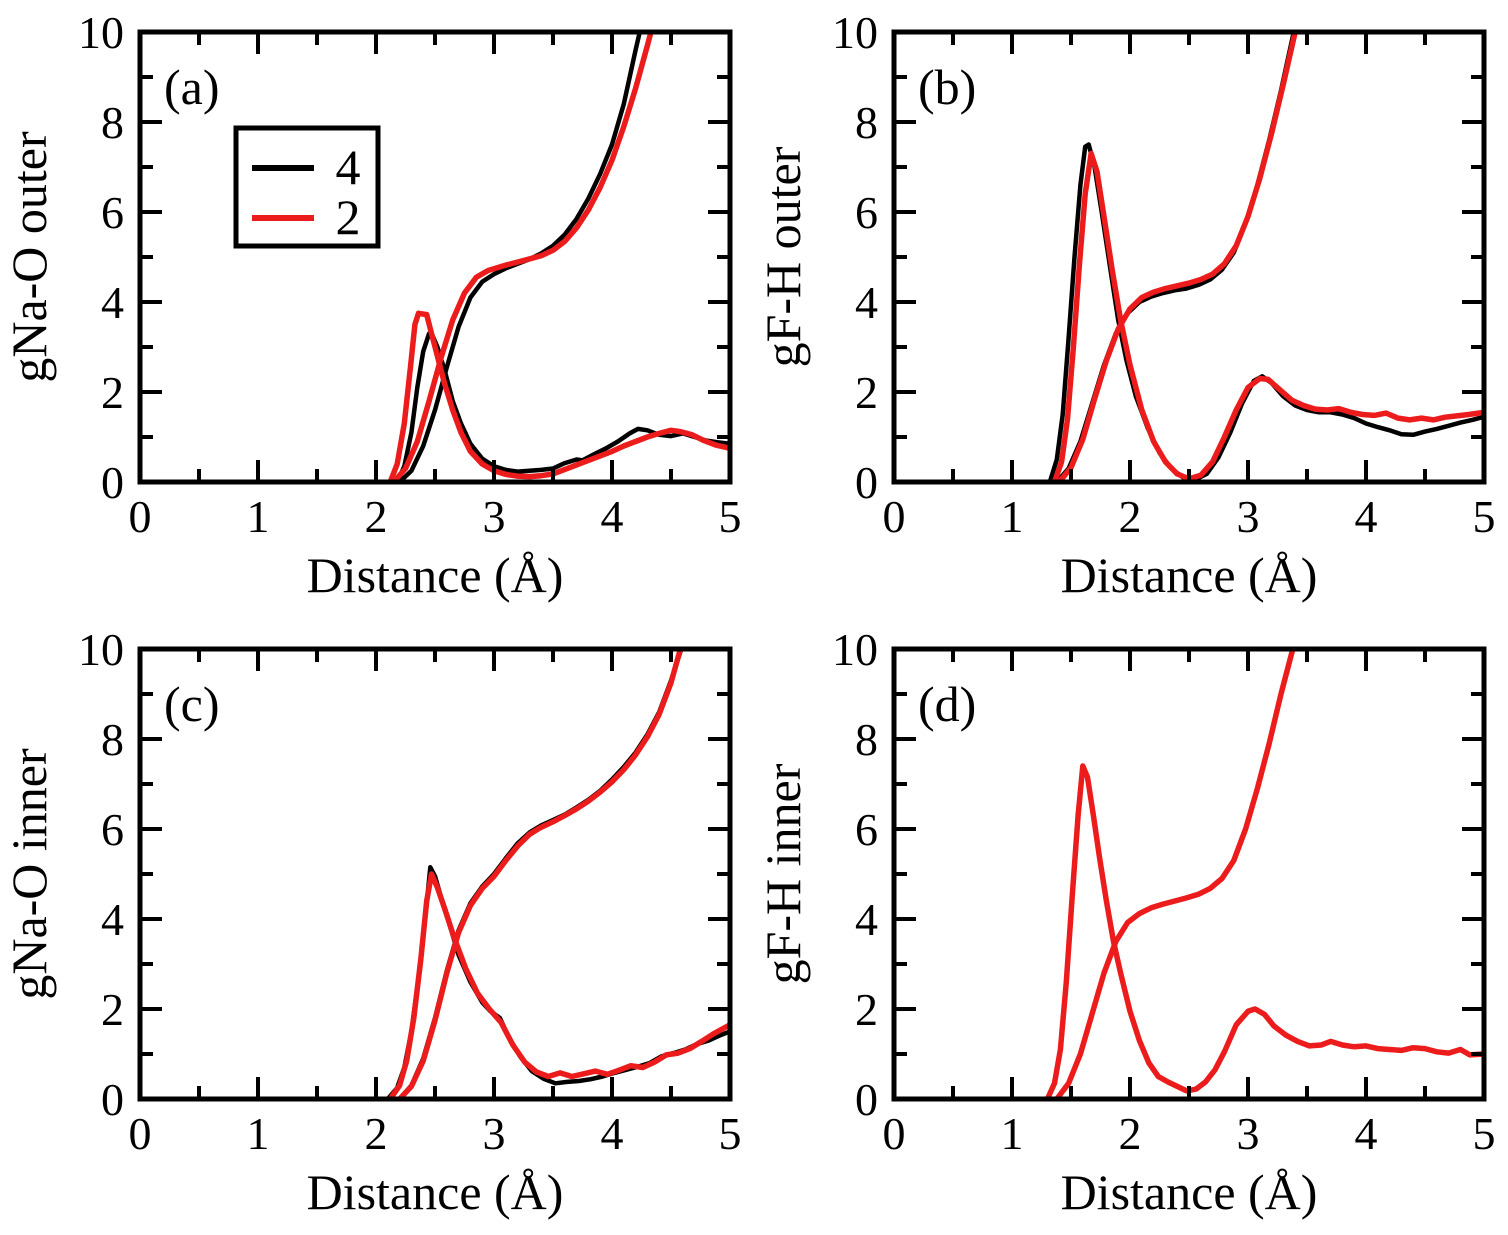 Image resolution: width=1508 pixels, height=1235 pixels. Describe the element at coordinates (1189, 516) in the screenshot. I see `x-tick-labels-b: 0 1 2 3 4 5` at that location.